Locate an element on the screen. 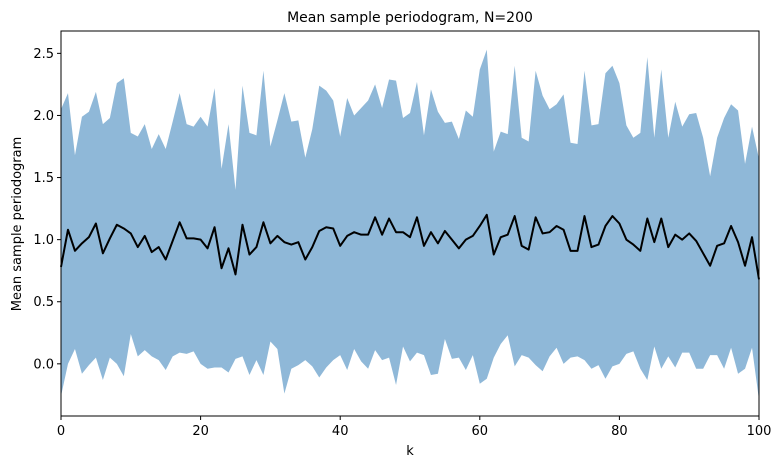 This screenshot has width=782, height=468. x-tick-label: 60 is located at coordinates (480, 431).